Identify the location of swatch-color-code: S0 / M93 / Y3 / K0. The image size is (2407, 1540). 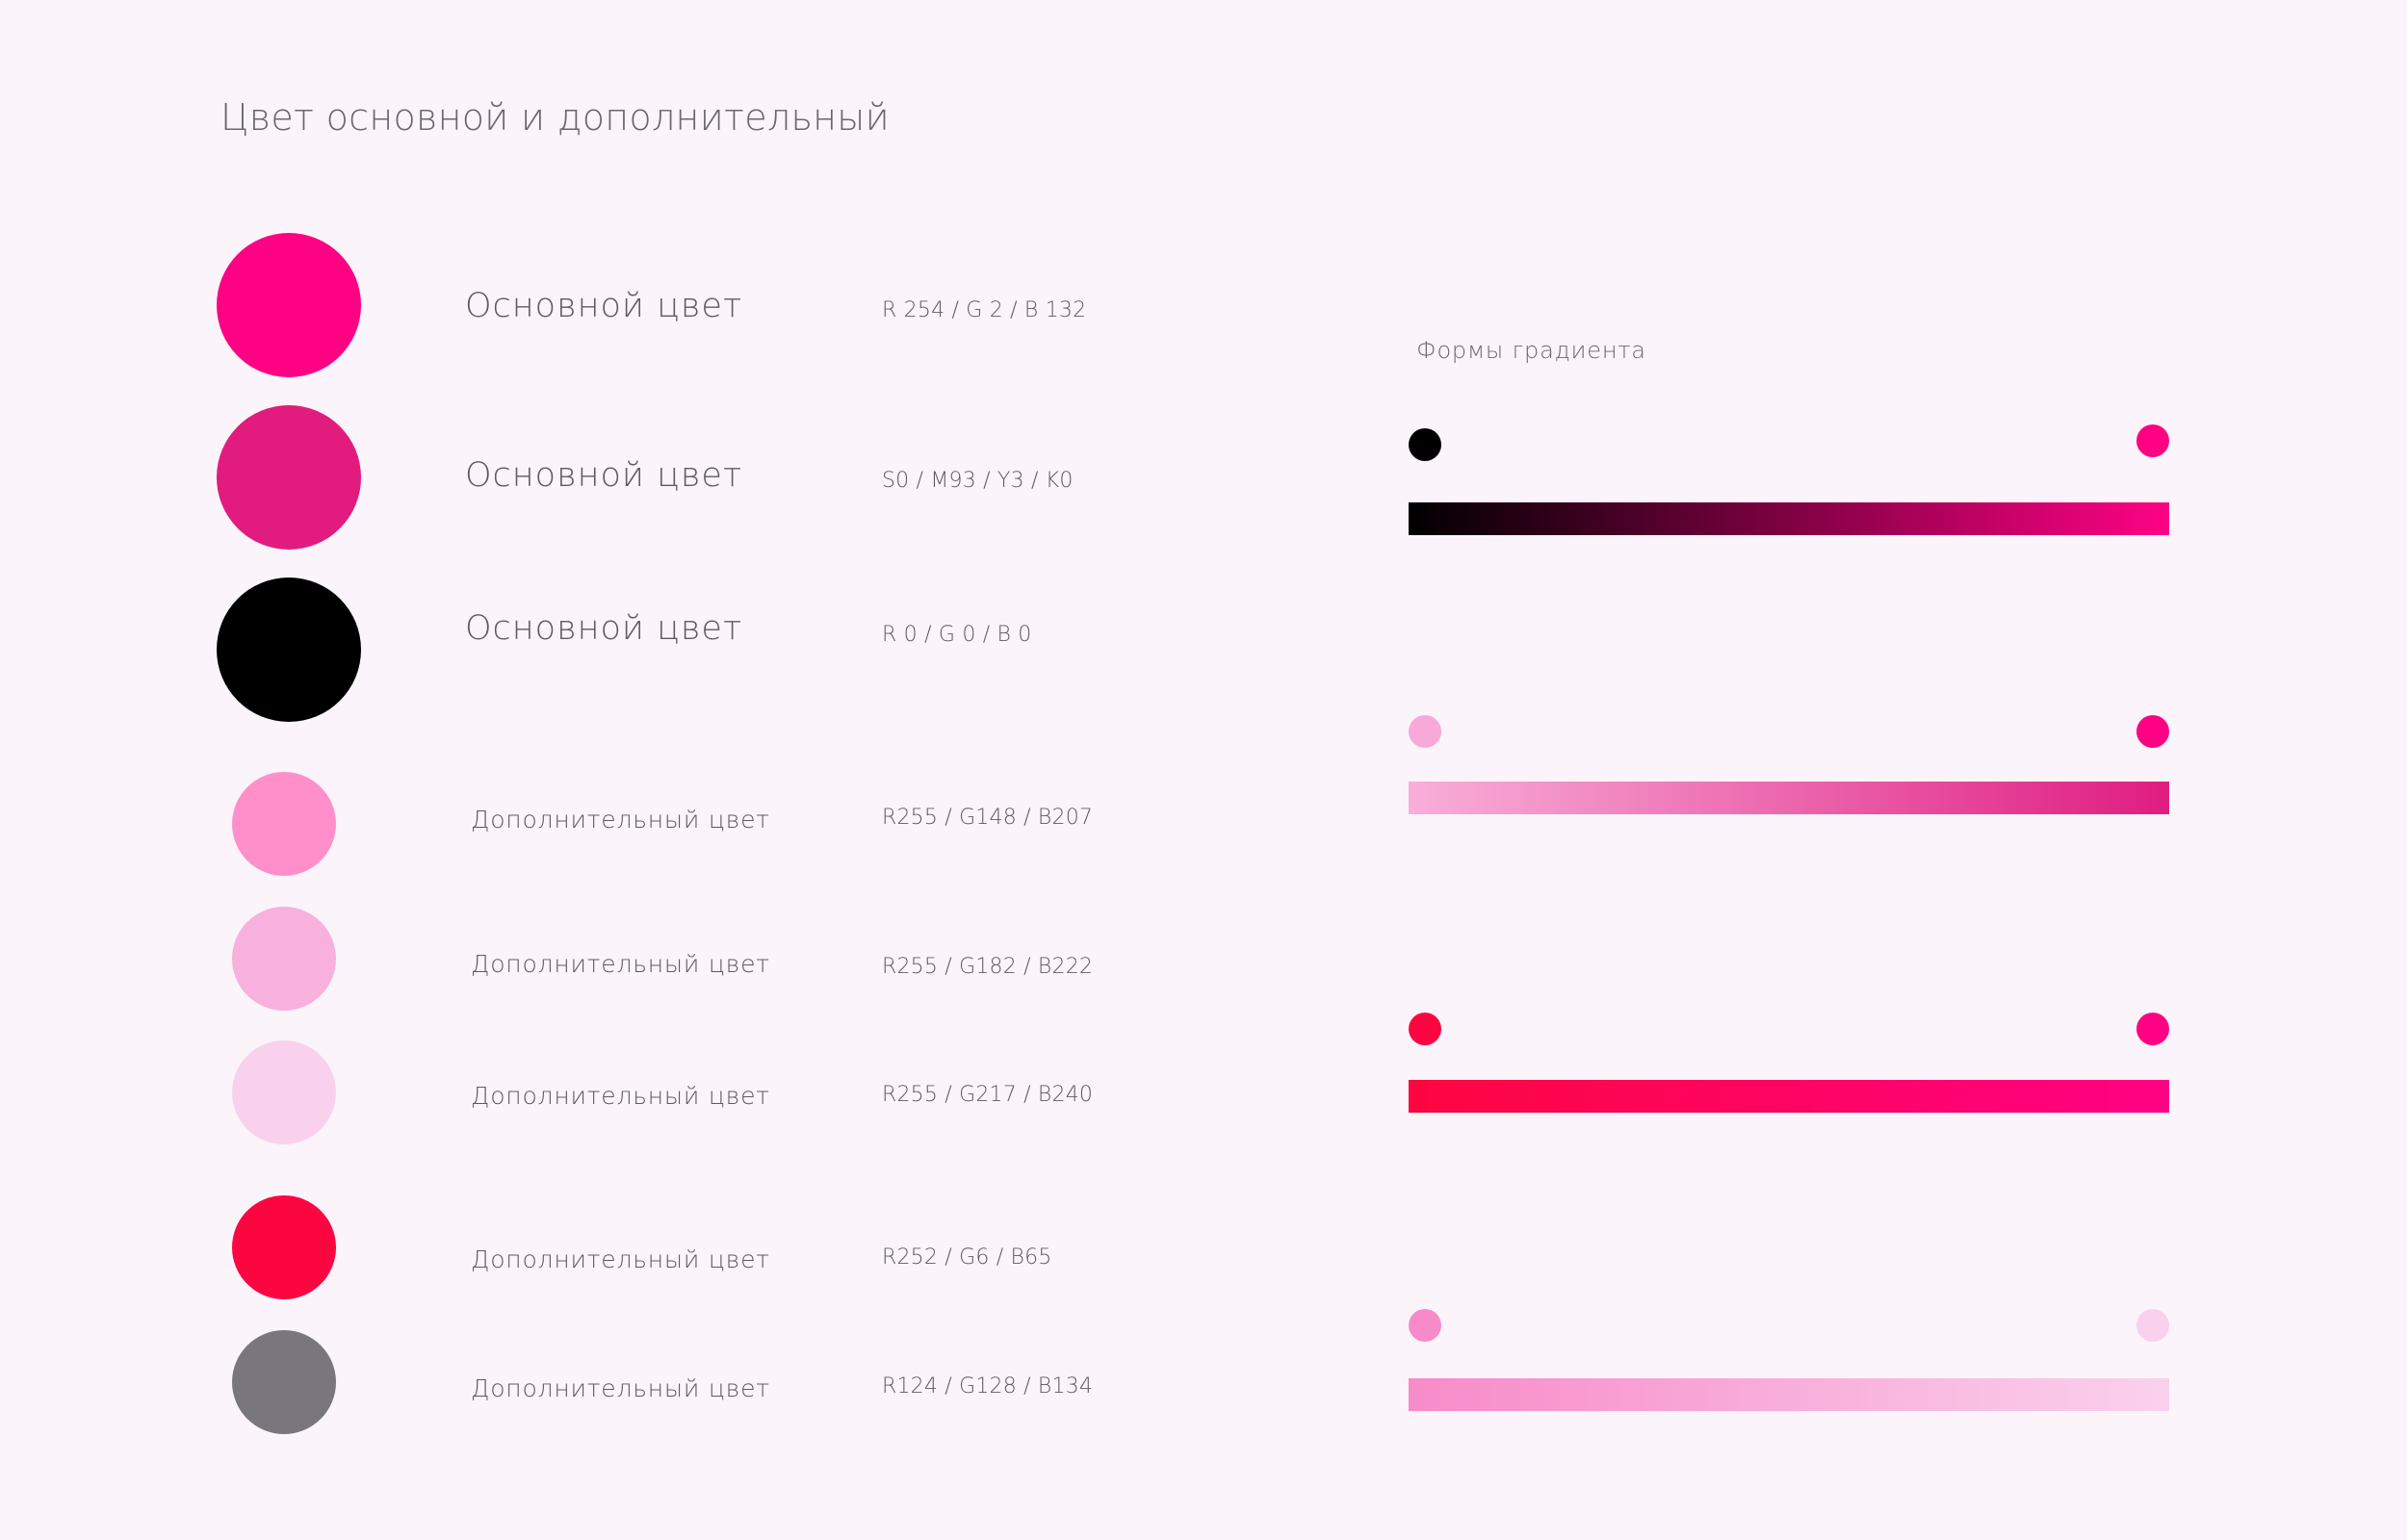
(978, 481).